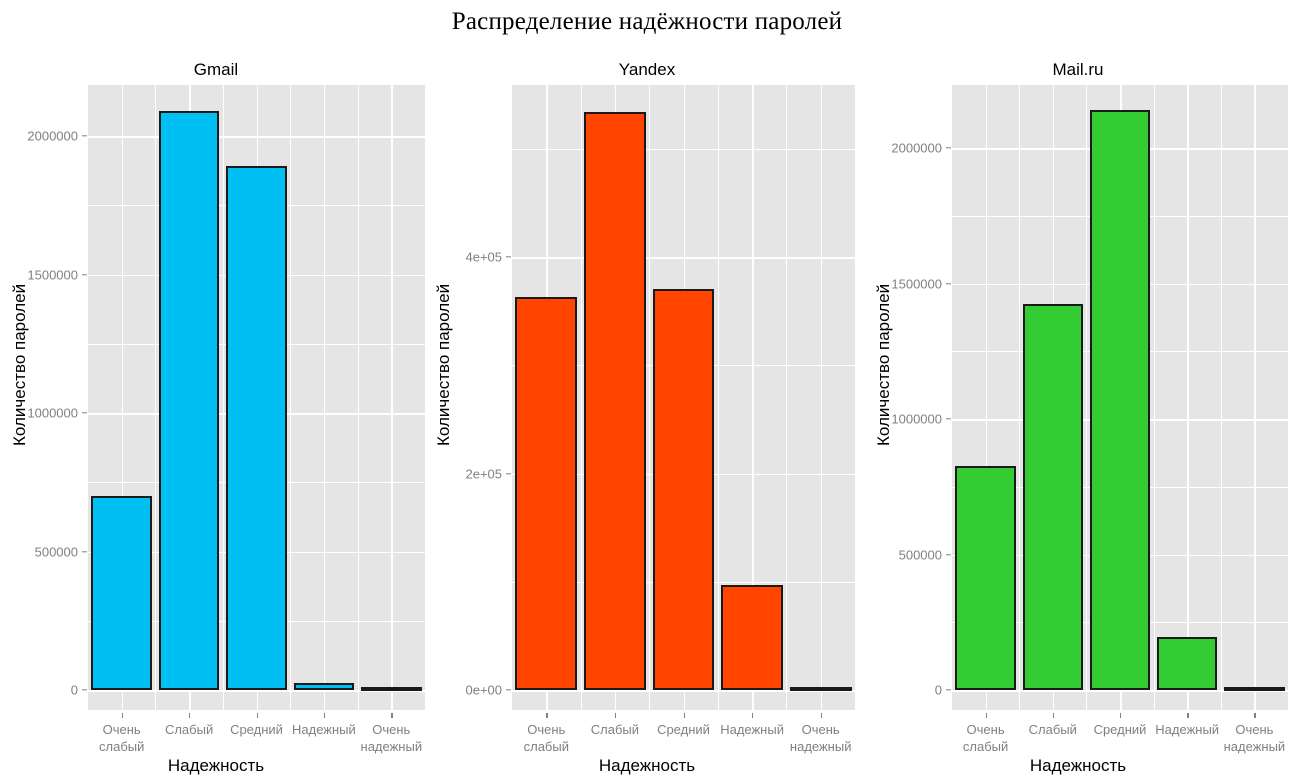 The image size is (1294, 782). I want to click on page-title: Распределение надёжности паролей, so click(647, 21).